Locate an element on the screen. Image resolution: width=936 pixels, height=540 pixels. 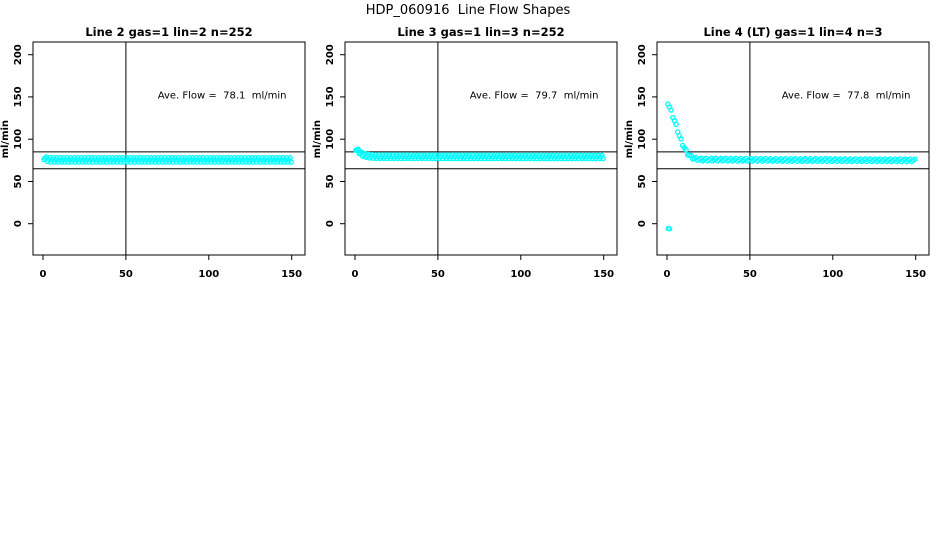
average-flow-annotation: Ave. Flow = 78.1 ml/min is located at coordinates (222, 96).